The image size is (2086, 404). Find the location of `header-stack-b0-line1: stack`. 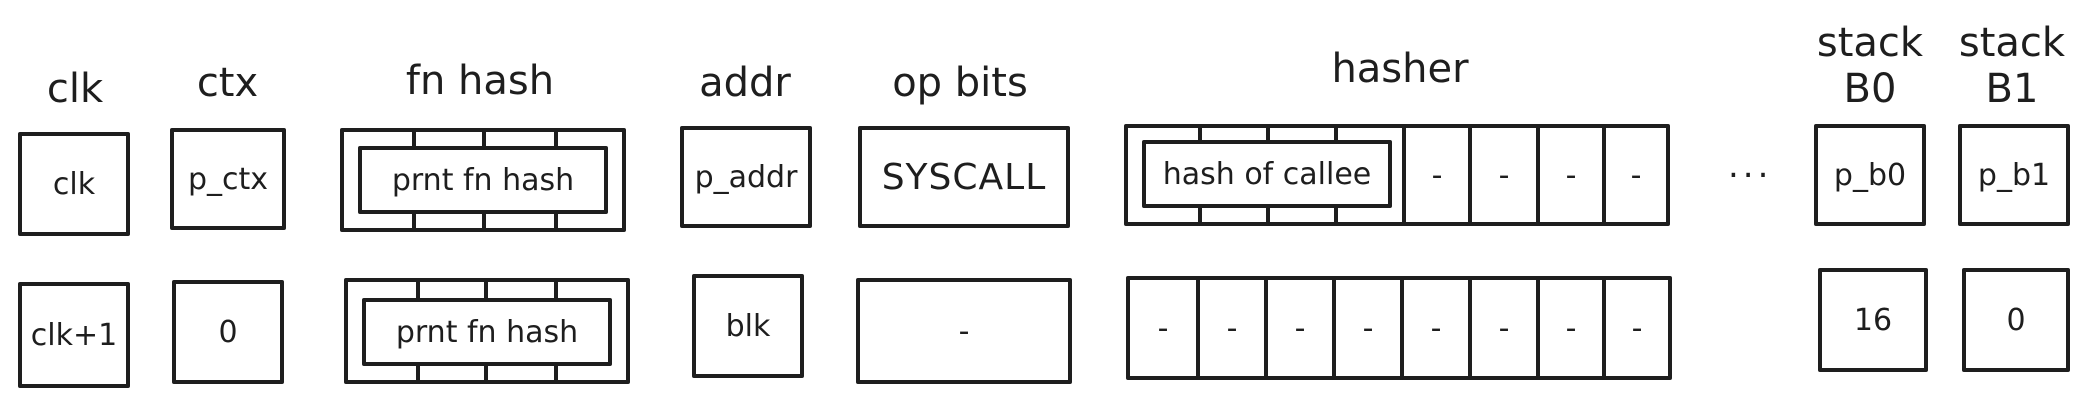

header-stack-b0-line1: stack is located at coordinates (1870, 43).